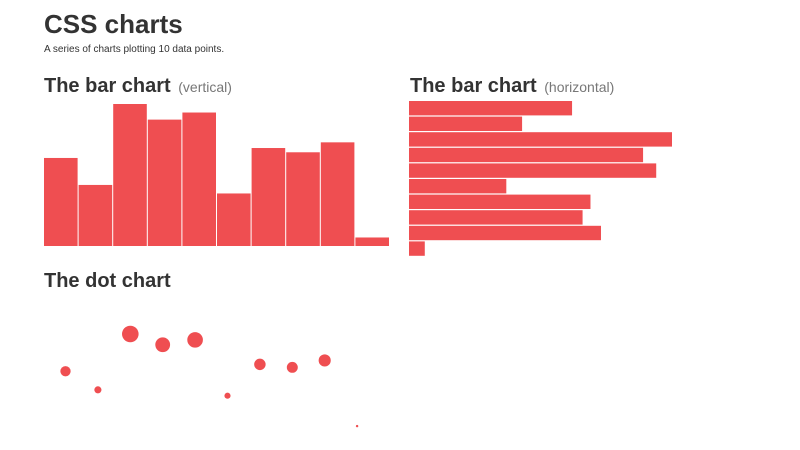  I want to click on vertical-bar-chart-title-text: The bar chart, so click(107, 86).